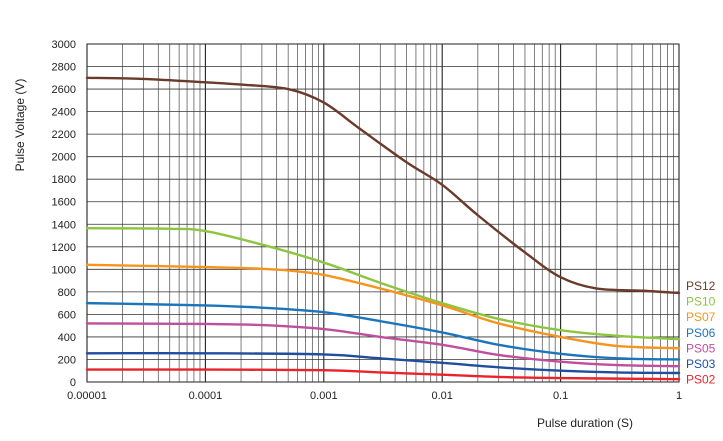  I want to click on y-tick-label: 1600, so click(64, 203).